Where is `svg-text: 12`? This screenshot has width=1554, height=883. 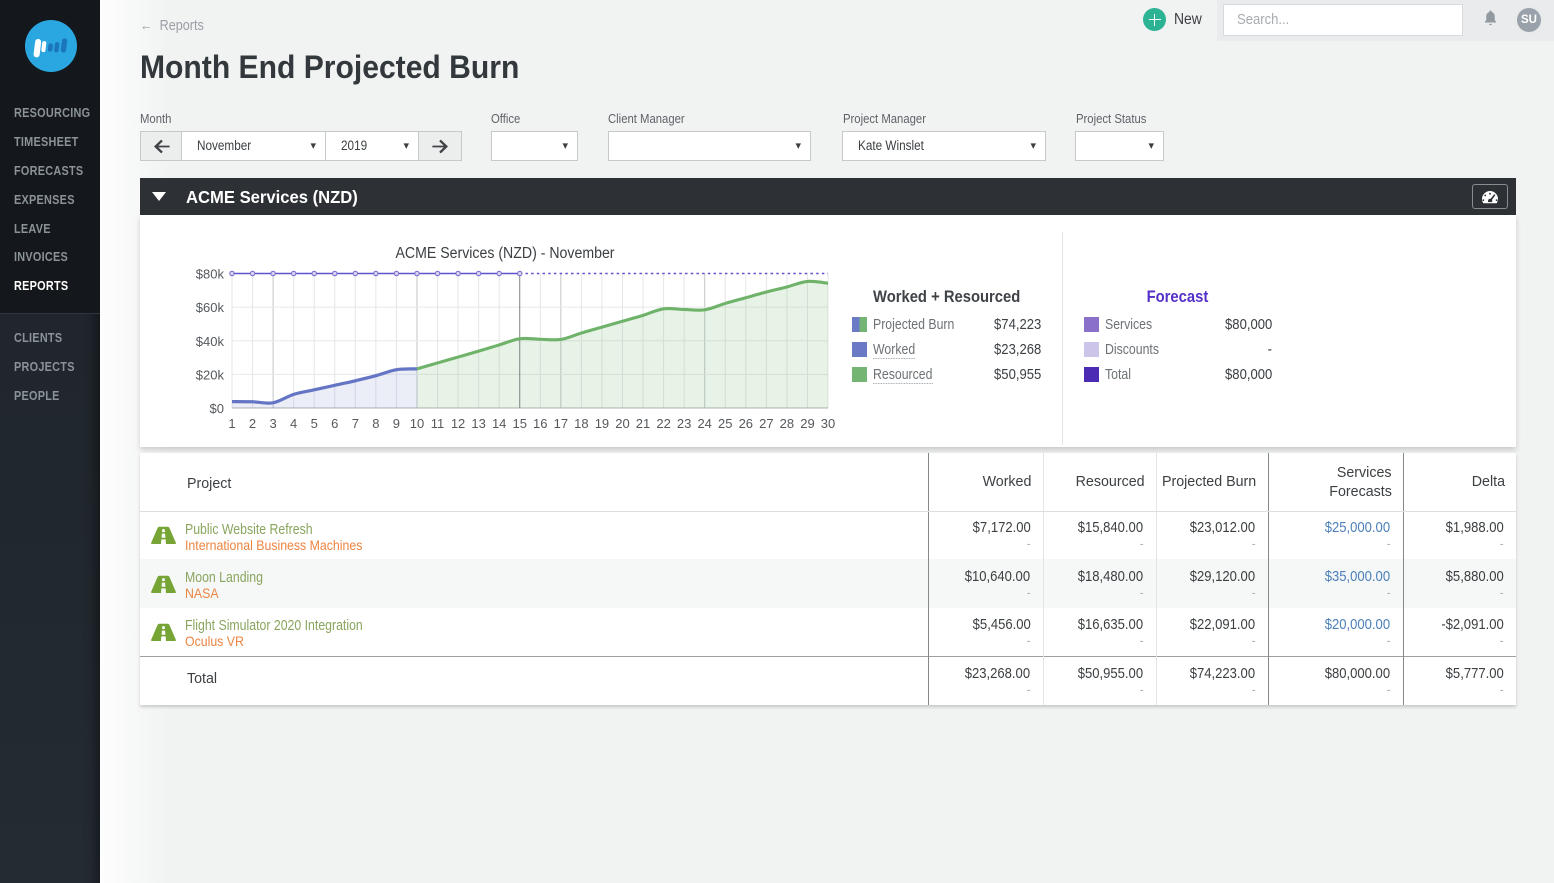 svg-text: 12 is located at coordinates (458, 423).